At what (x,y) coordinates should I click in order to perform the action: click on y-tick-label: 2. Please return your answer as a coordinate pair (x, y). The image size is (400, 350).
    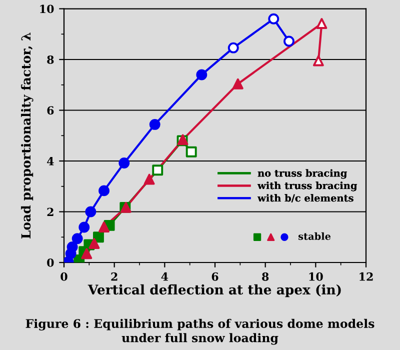
    Looking at the image, I should click on (50, 212).